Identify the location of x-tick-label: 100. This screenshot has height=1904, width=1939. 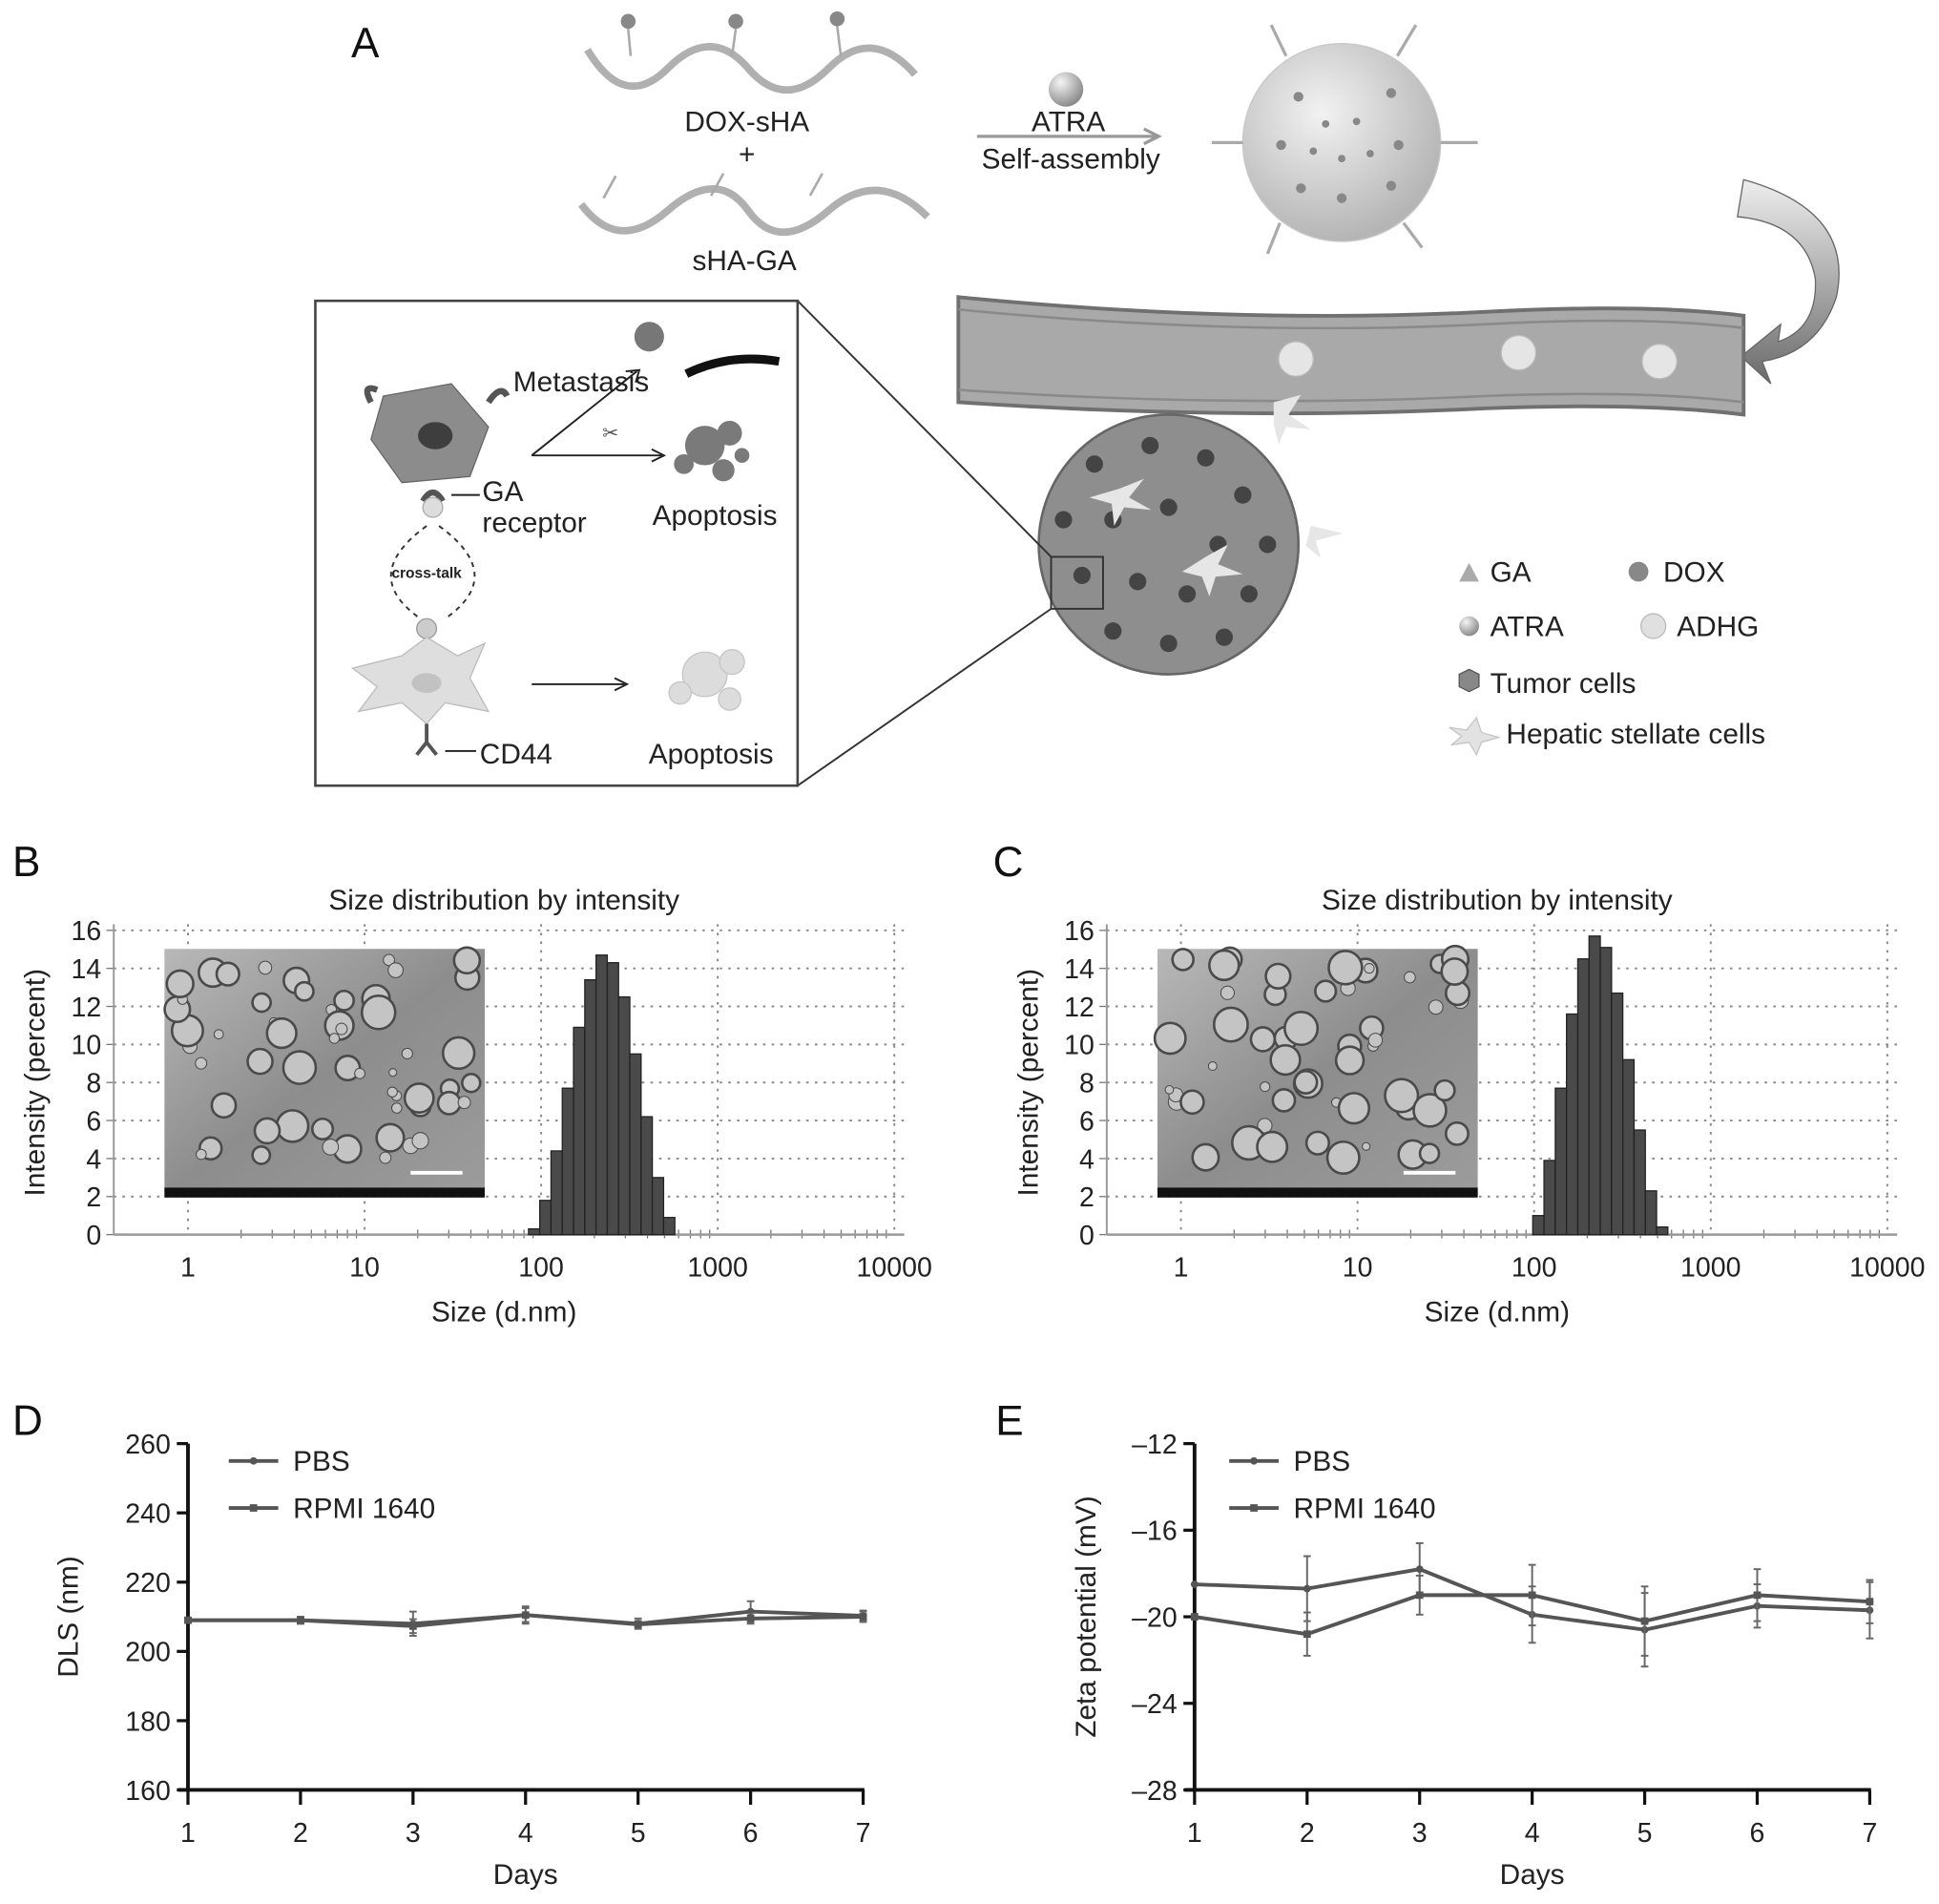
(1534, 1268).